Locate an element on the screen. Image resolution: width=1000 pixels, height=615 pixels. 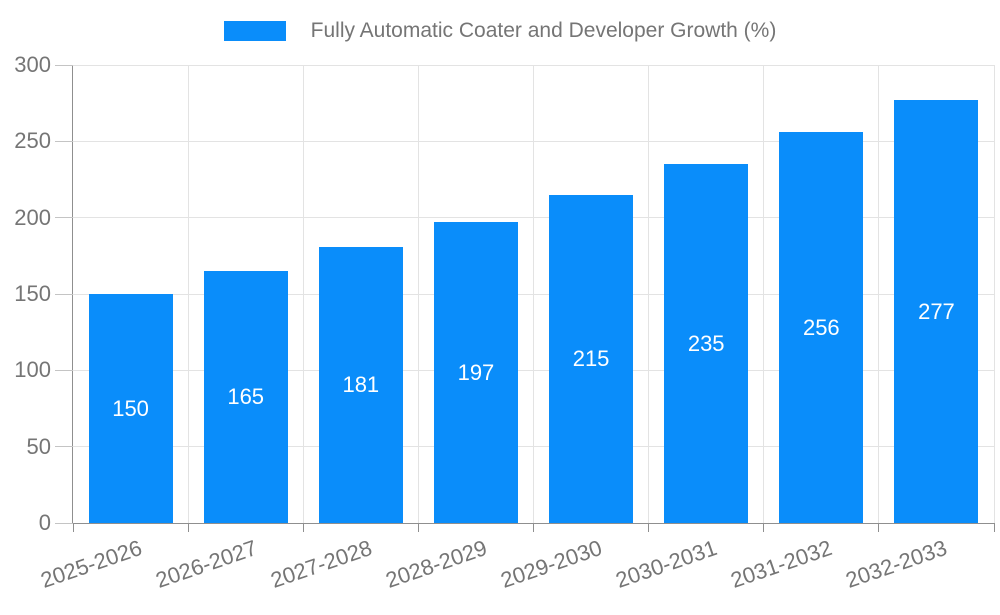
bar-value-label: 277 is located at coordinates (936, 311).